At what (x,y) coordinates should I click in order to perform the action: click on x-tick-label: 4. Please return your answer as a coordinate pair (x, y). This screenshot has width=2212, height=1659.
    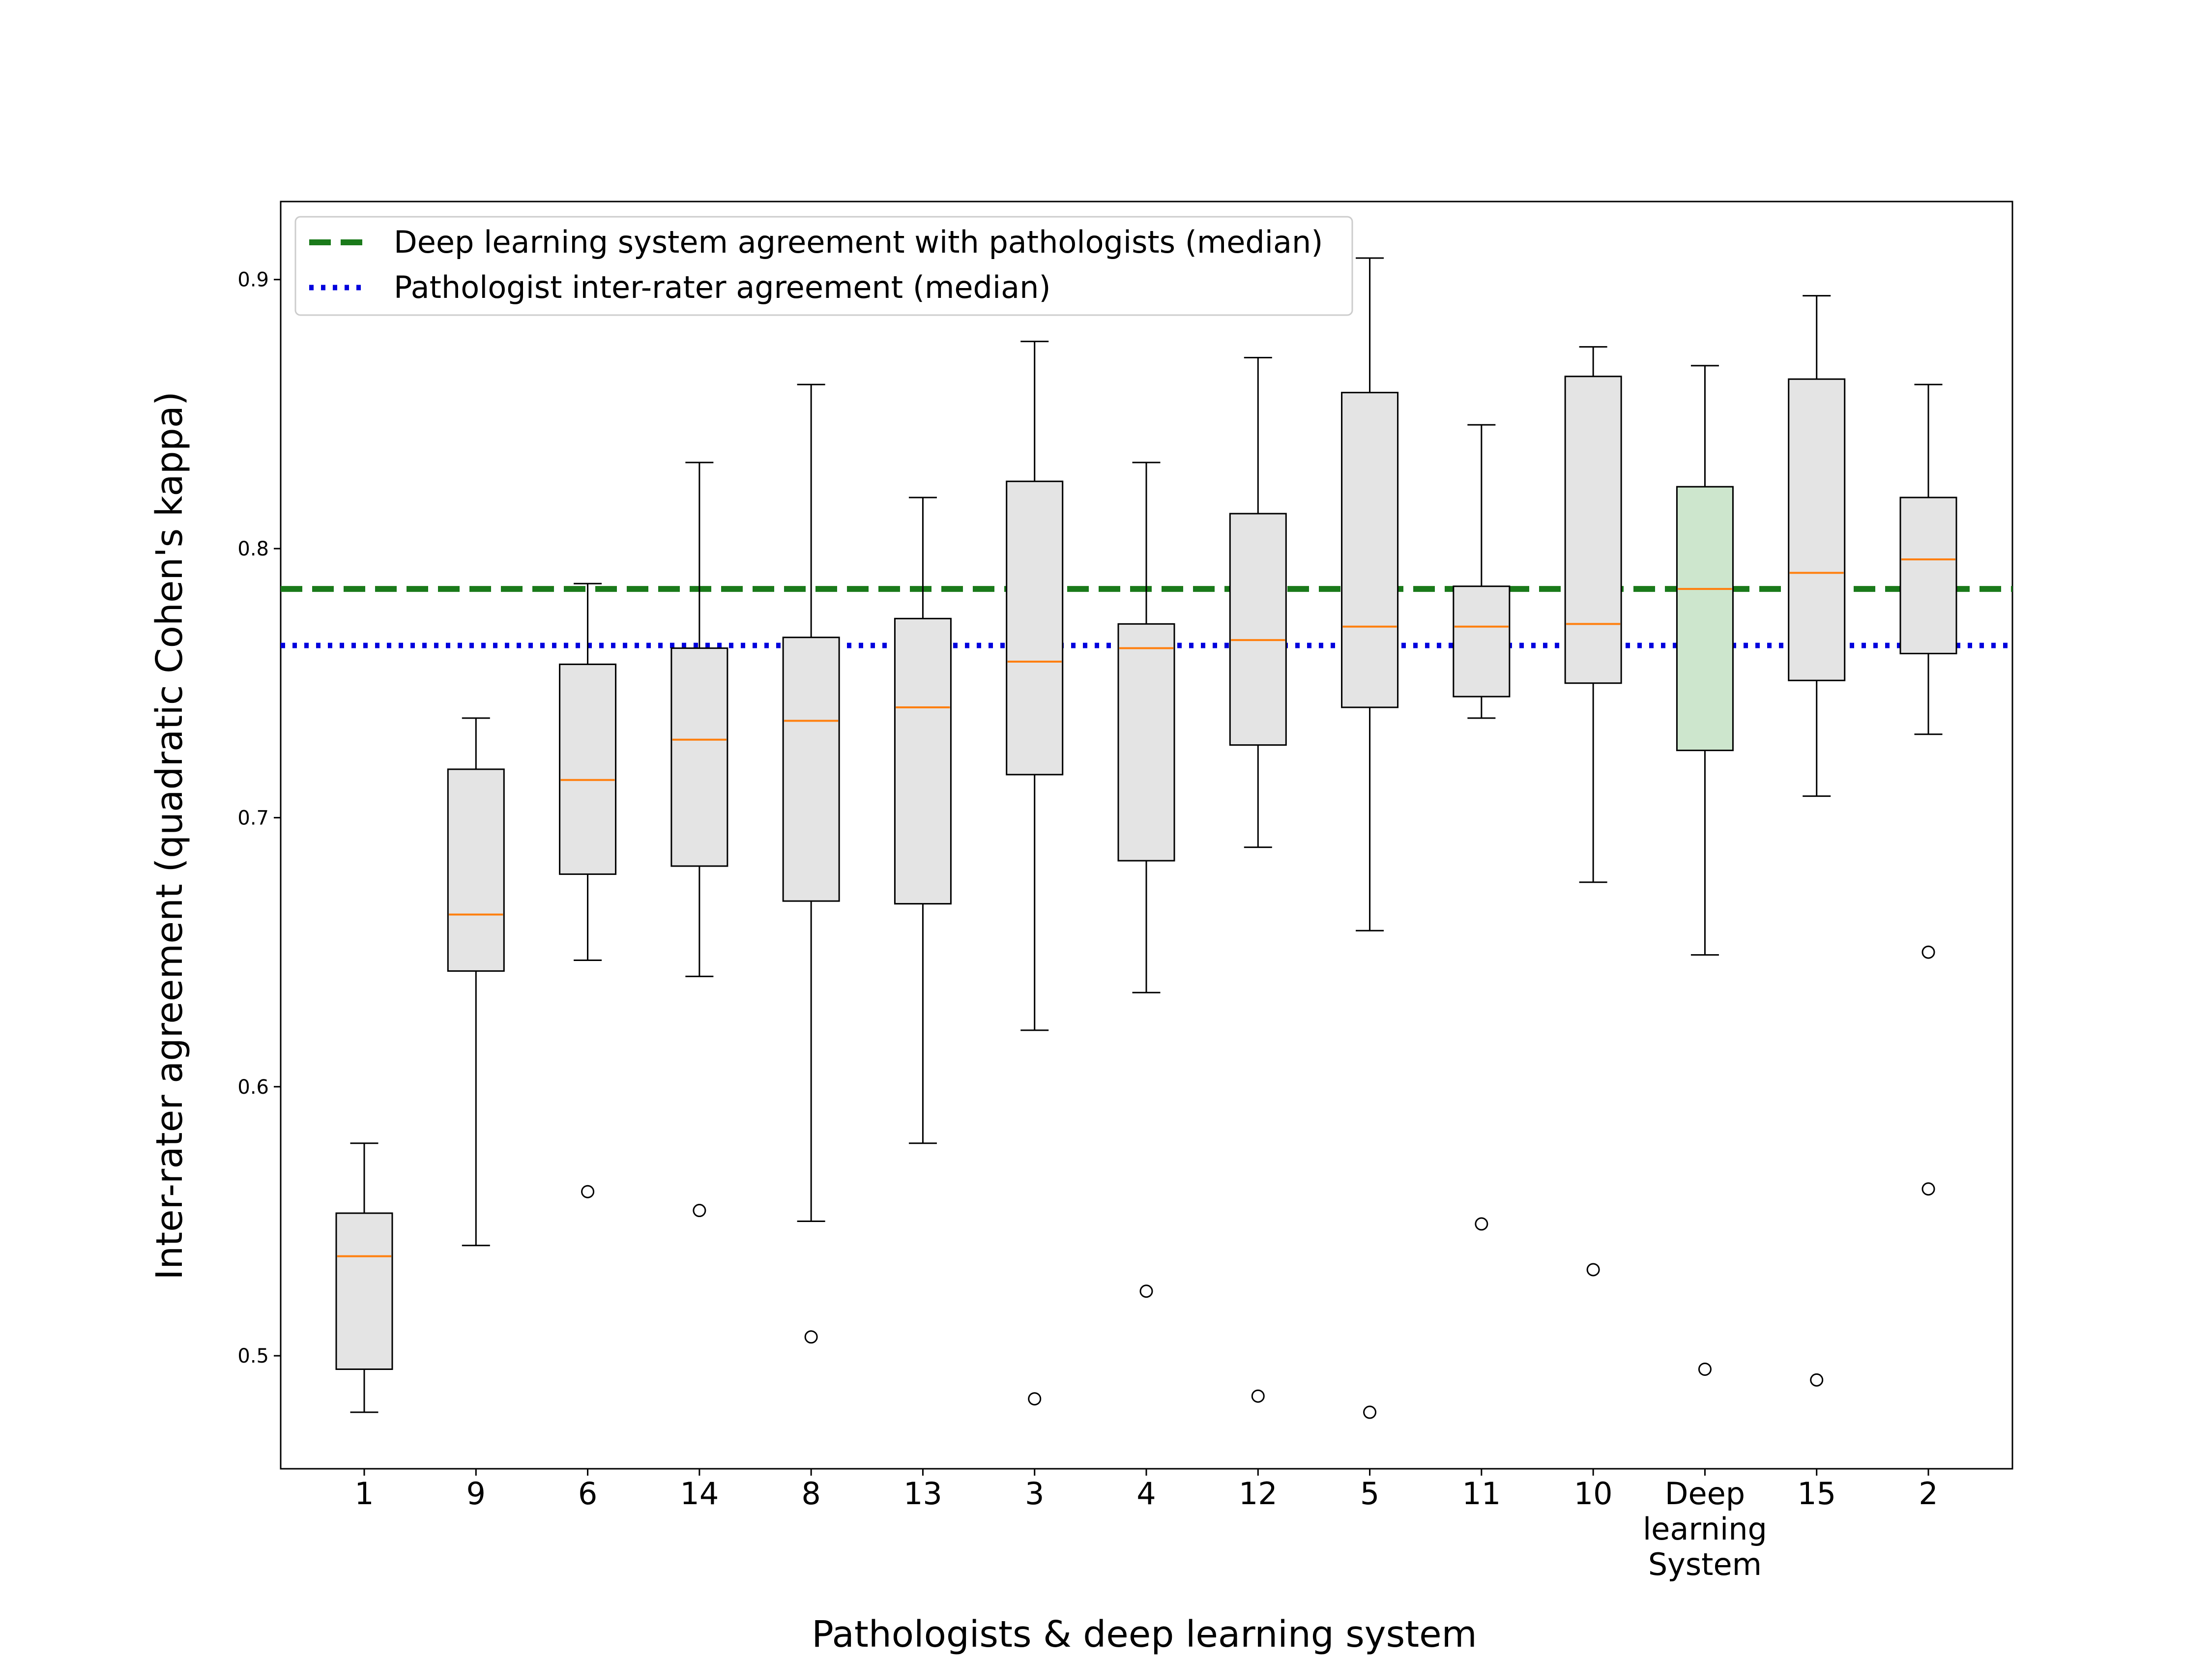
    Looking at the image, I should click on (1146, 1494).